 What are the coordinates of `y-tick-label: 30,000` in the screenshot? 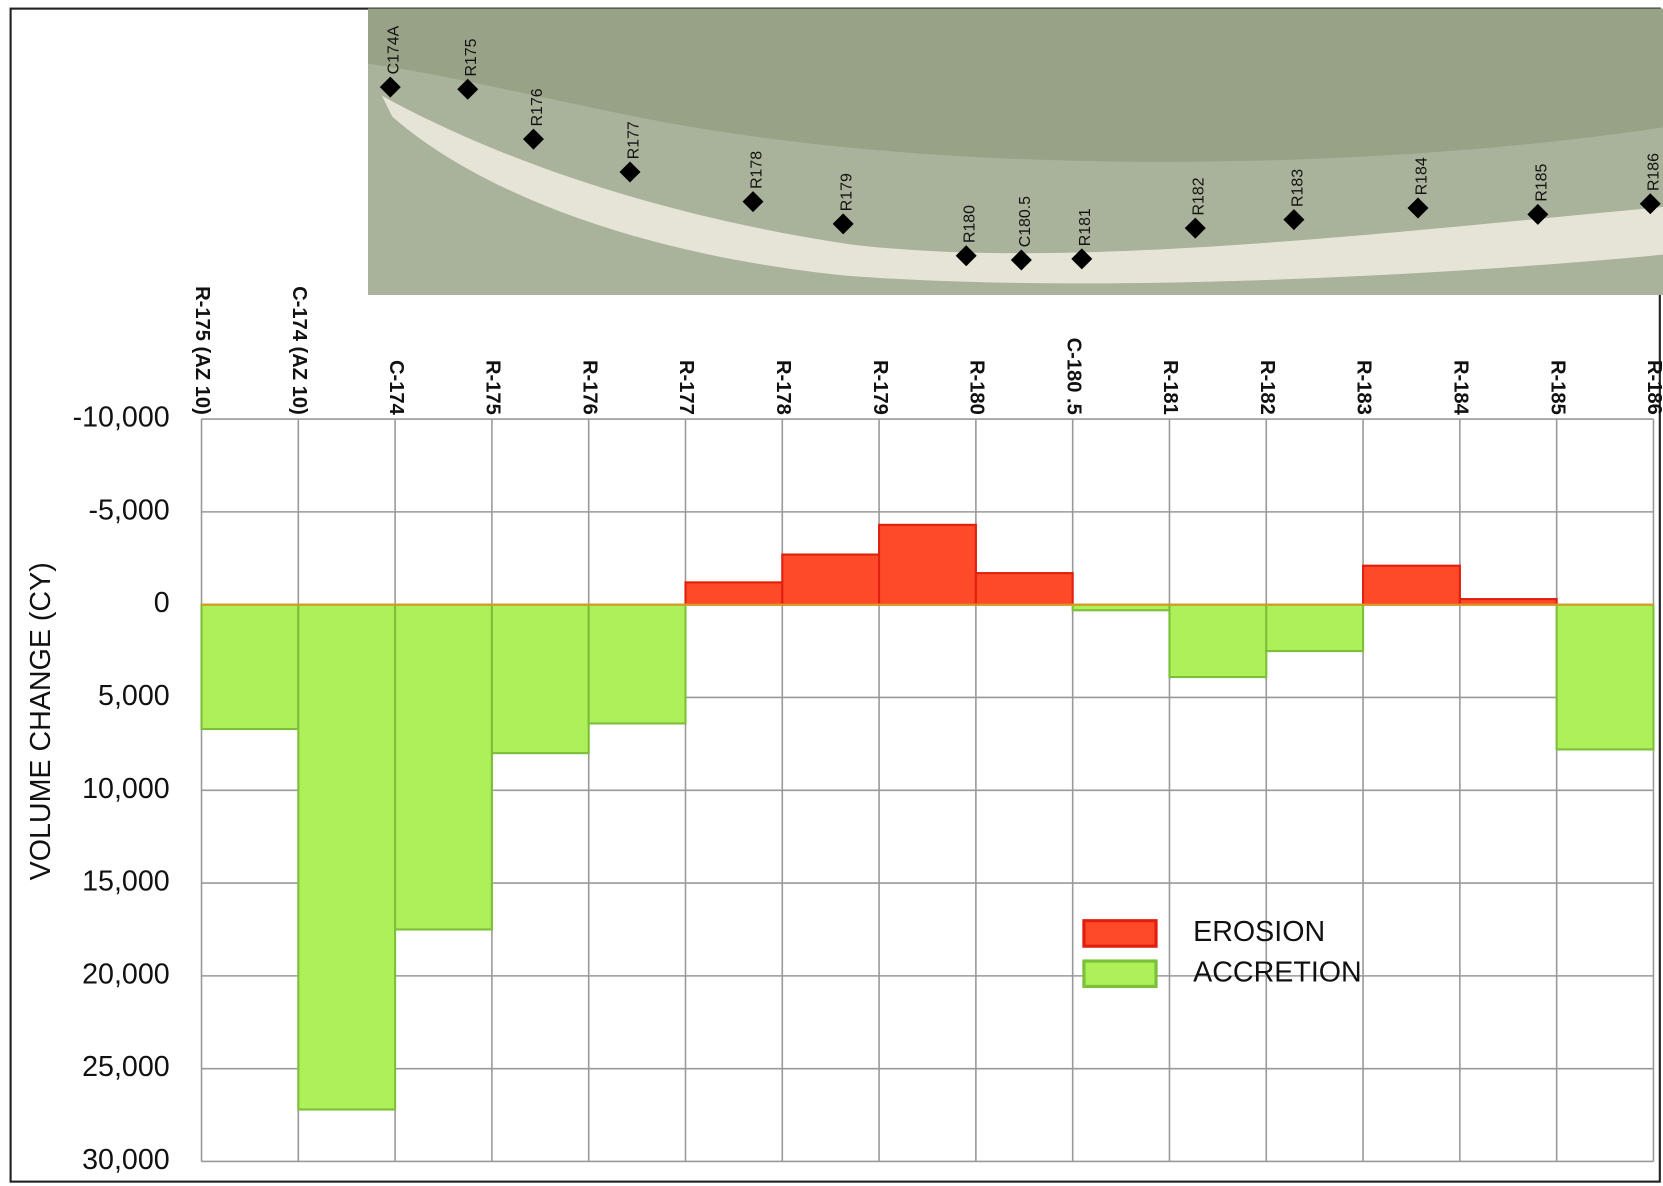 It's located at (126, 1160).